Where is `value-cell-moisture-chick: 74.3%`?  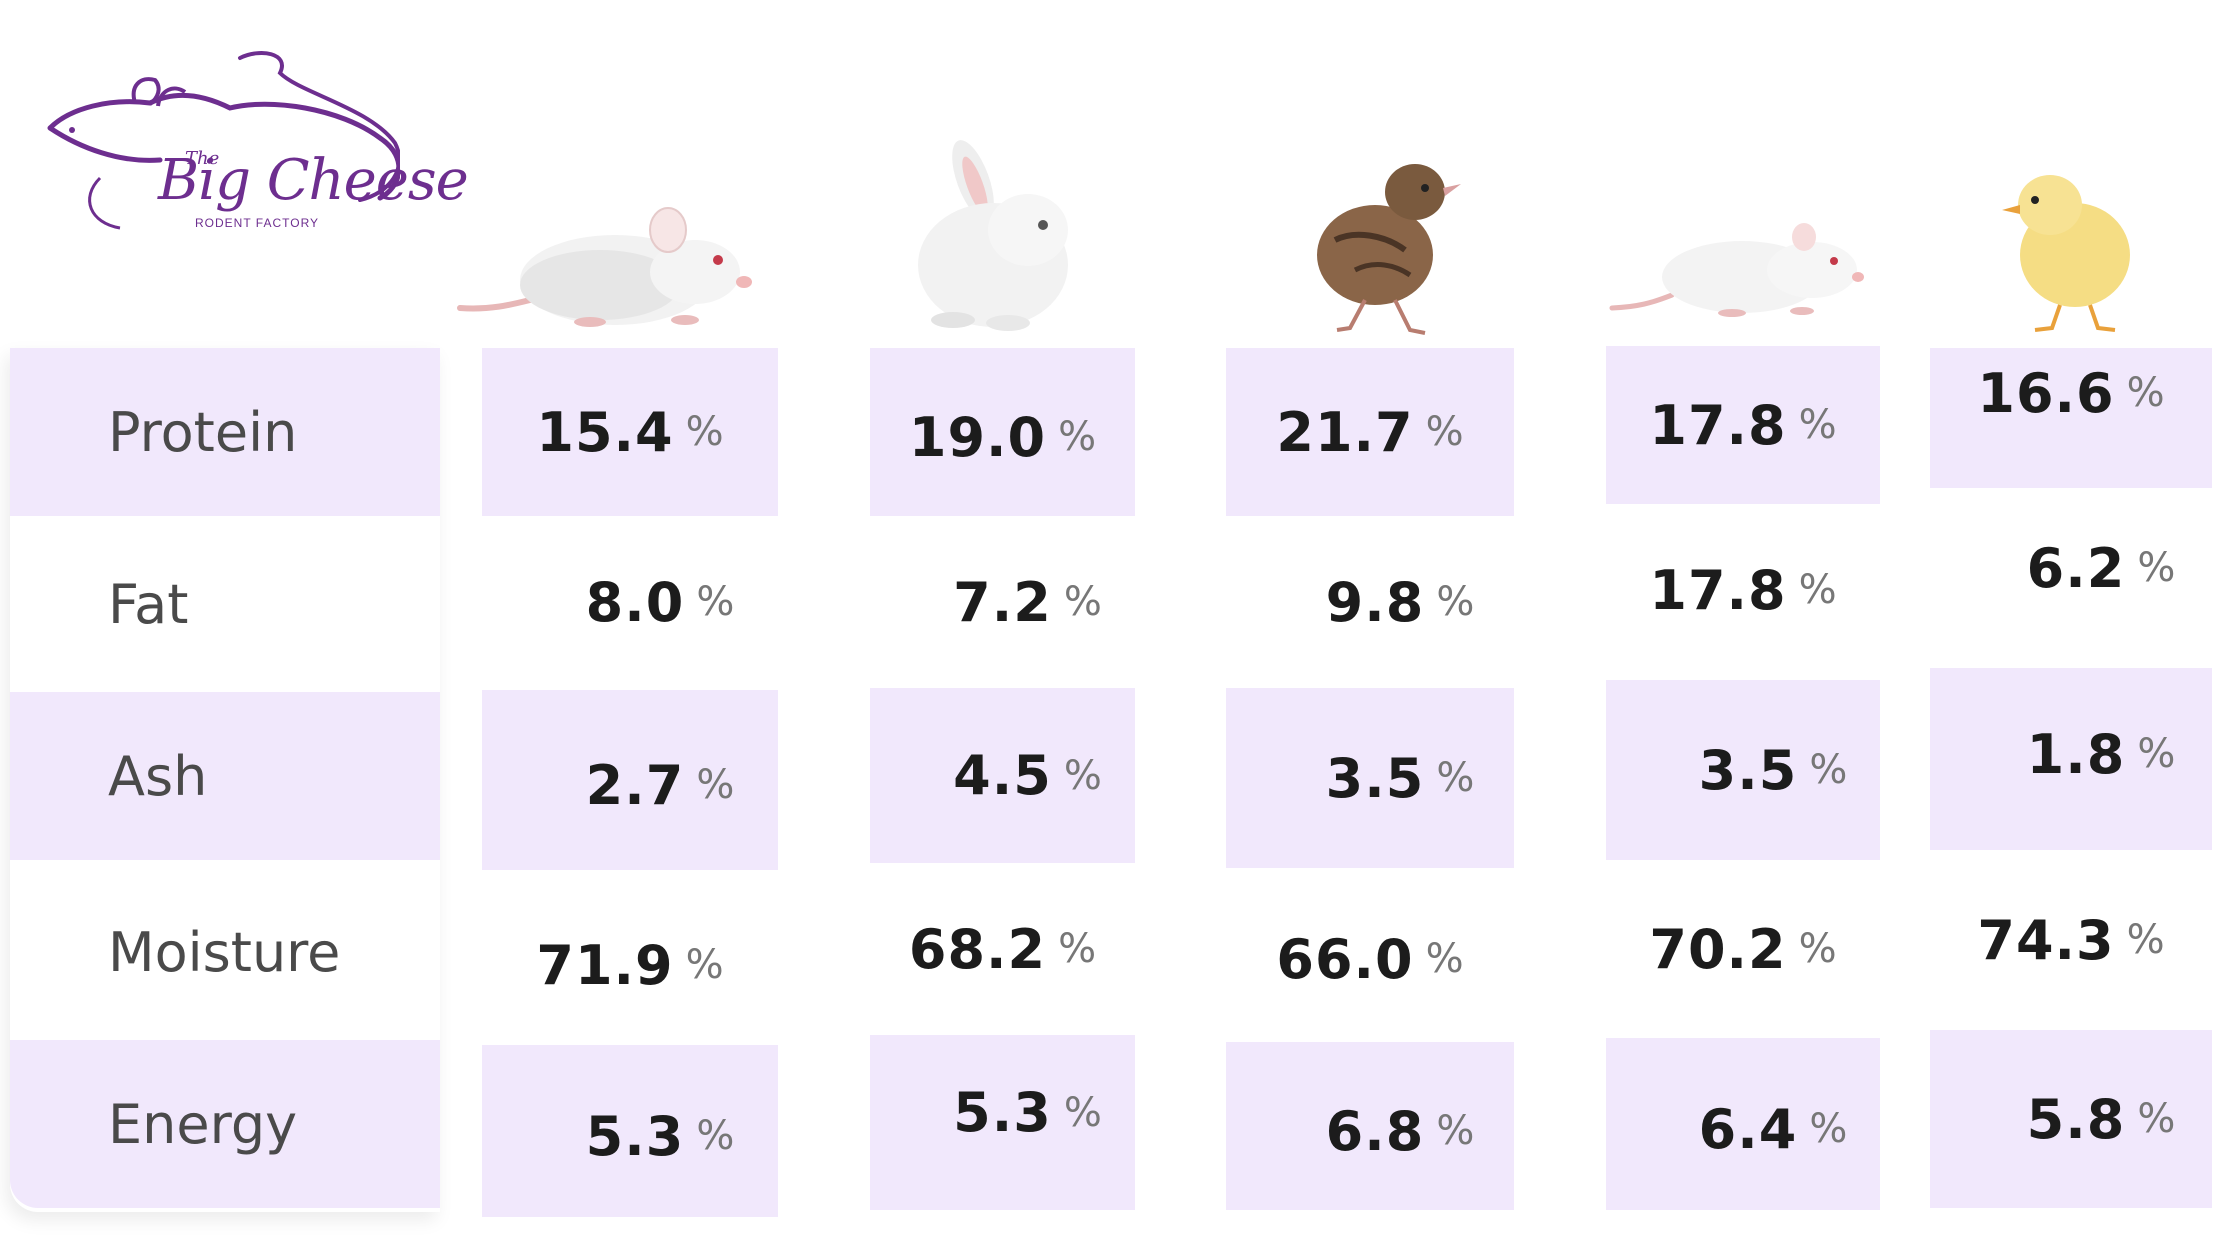
value-cell-moisture-chick: 74.3% is located at coordinates (2071, 940).